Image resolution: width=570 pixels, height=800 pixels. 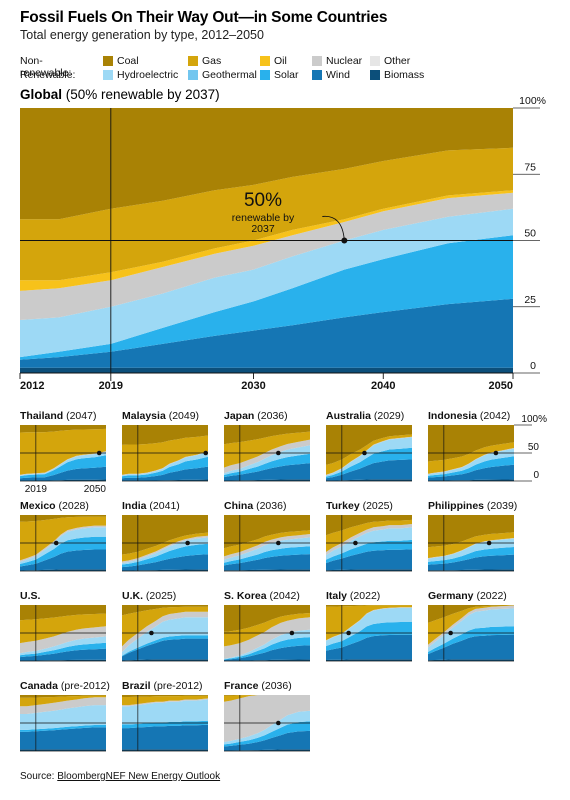 What do you see at coordinates (269, 506) in the screenshot?
I see `country-crossover-china: (2036)` at bounding box center [269, 506].